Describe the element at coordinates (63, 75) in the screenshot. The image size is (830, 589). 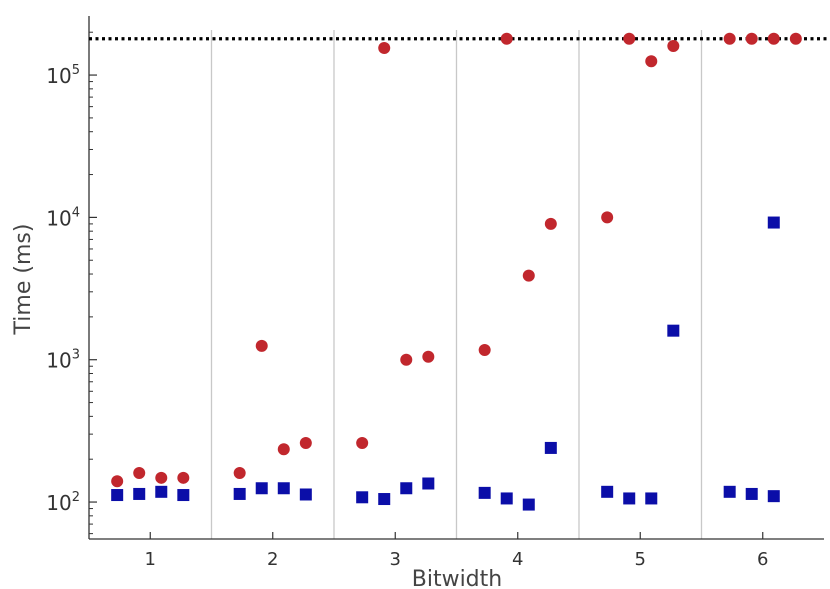
I see `y-tick-label: 10⁵` at that location.